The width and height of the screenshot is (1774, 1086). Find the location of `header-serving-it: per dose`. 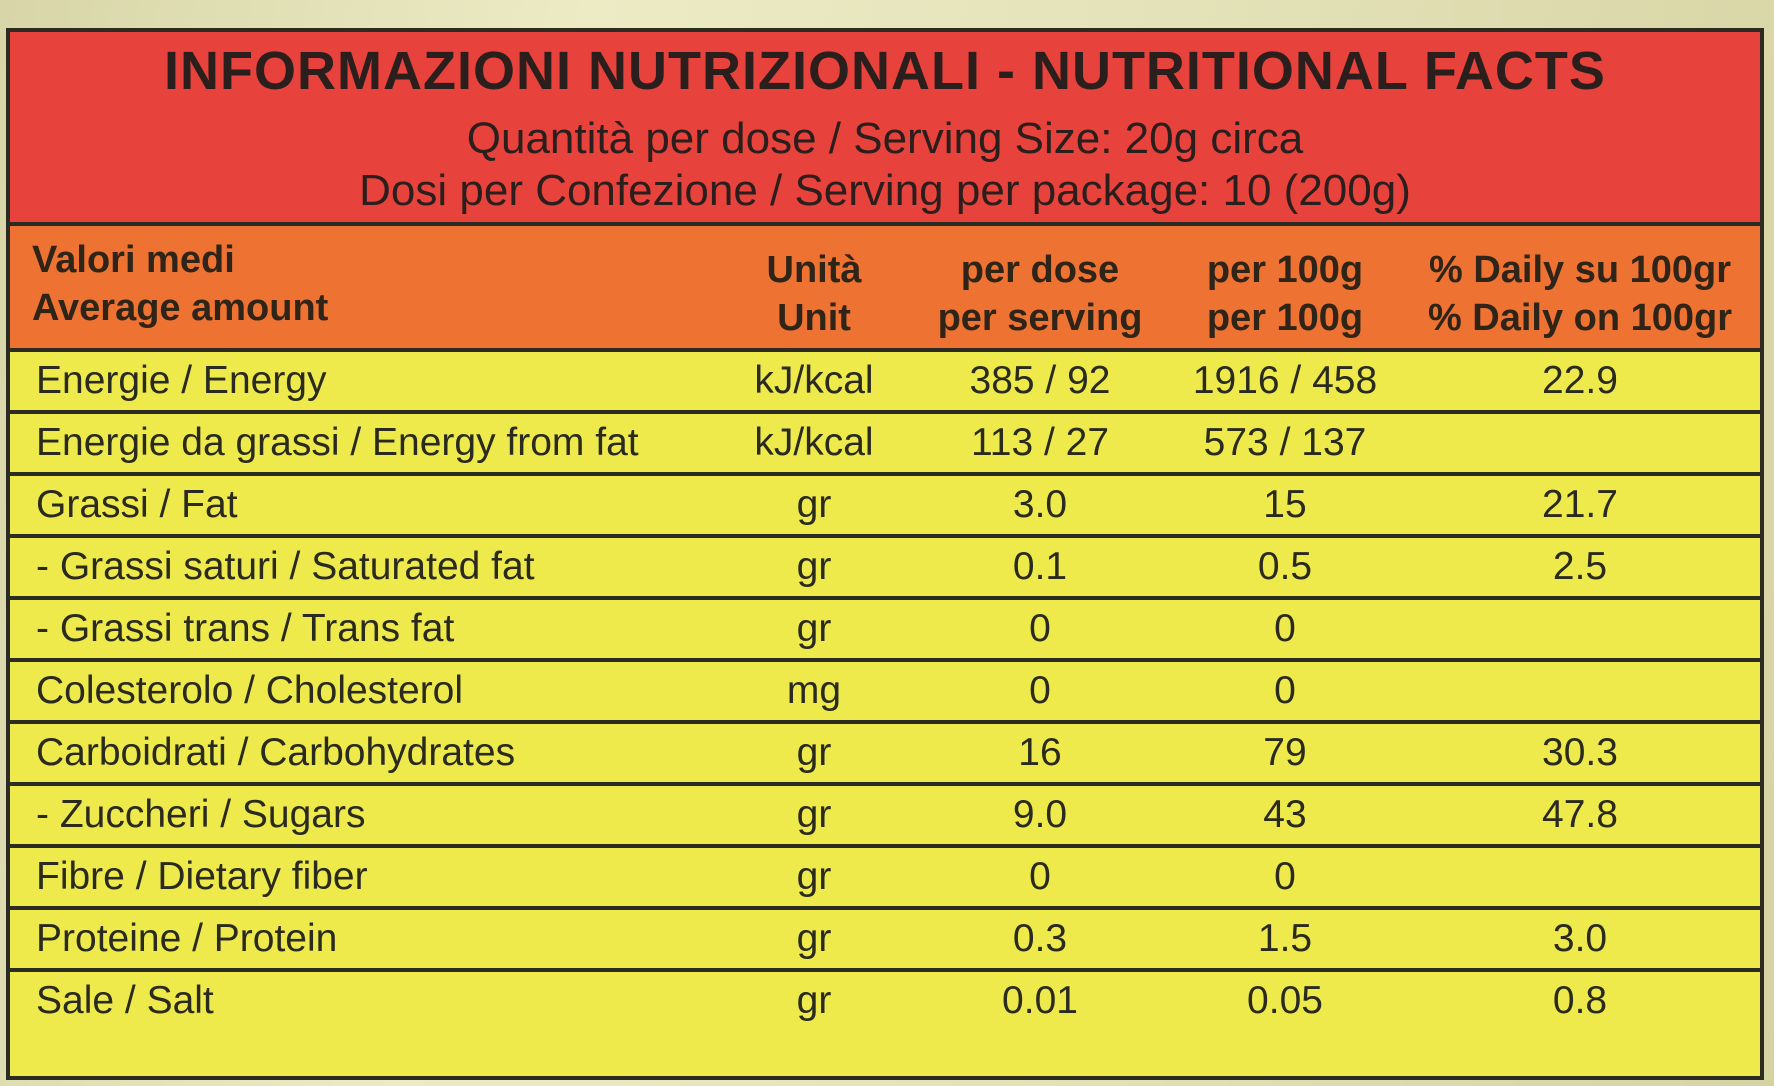

header-serving-it: per dose is located at coordinates (1040, 270).